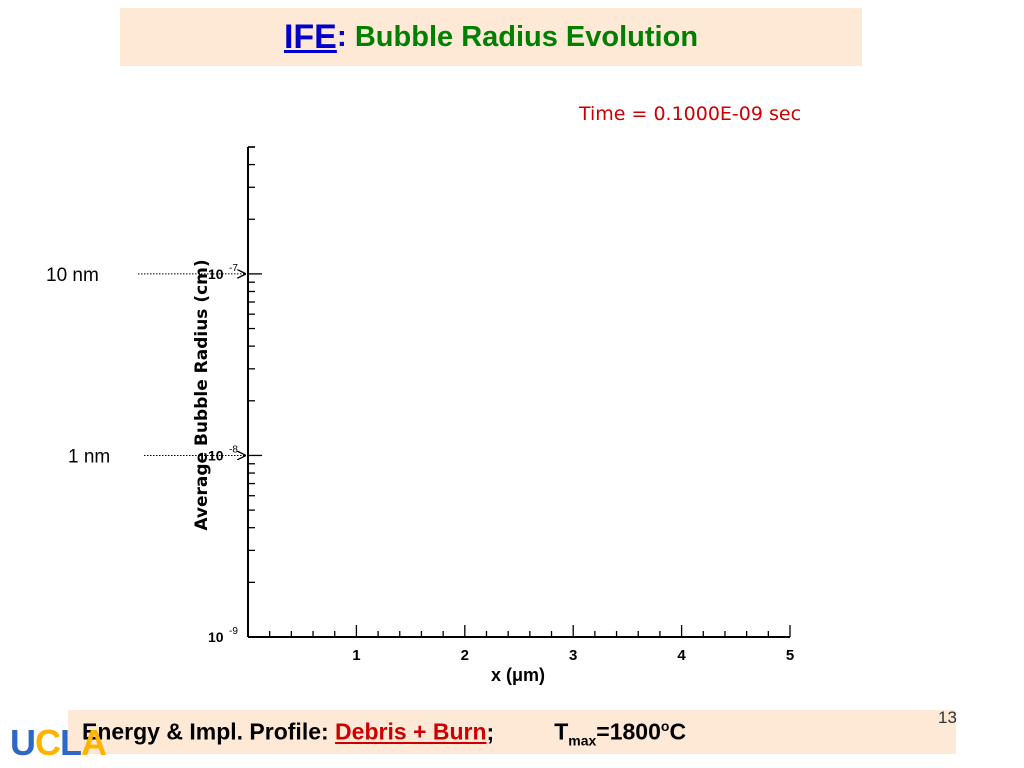 This screenshot has width=1024, height=768. Describe the element at coordinates (310, 36) in the screenshot. I see `title-ife: IFE` at that location.